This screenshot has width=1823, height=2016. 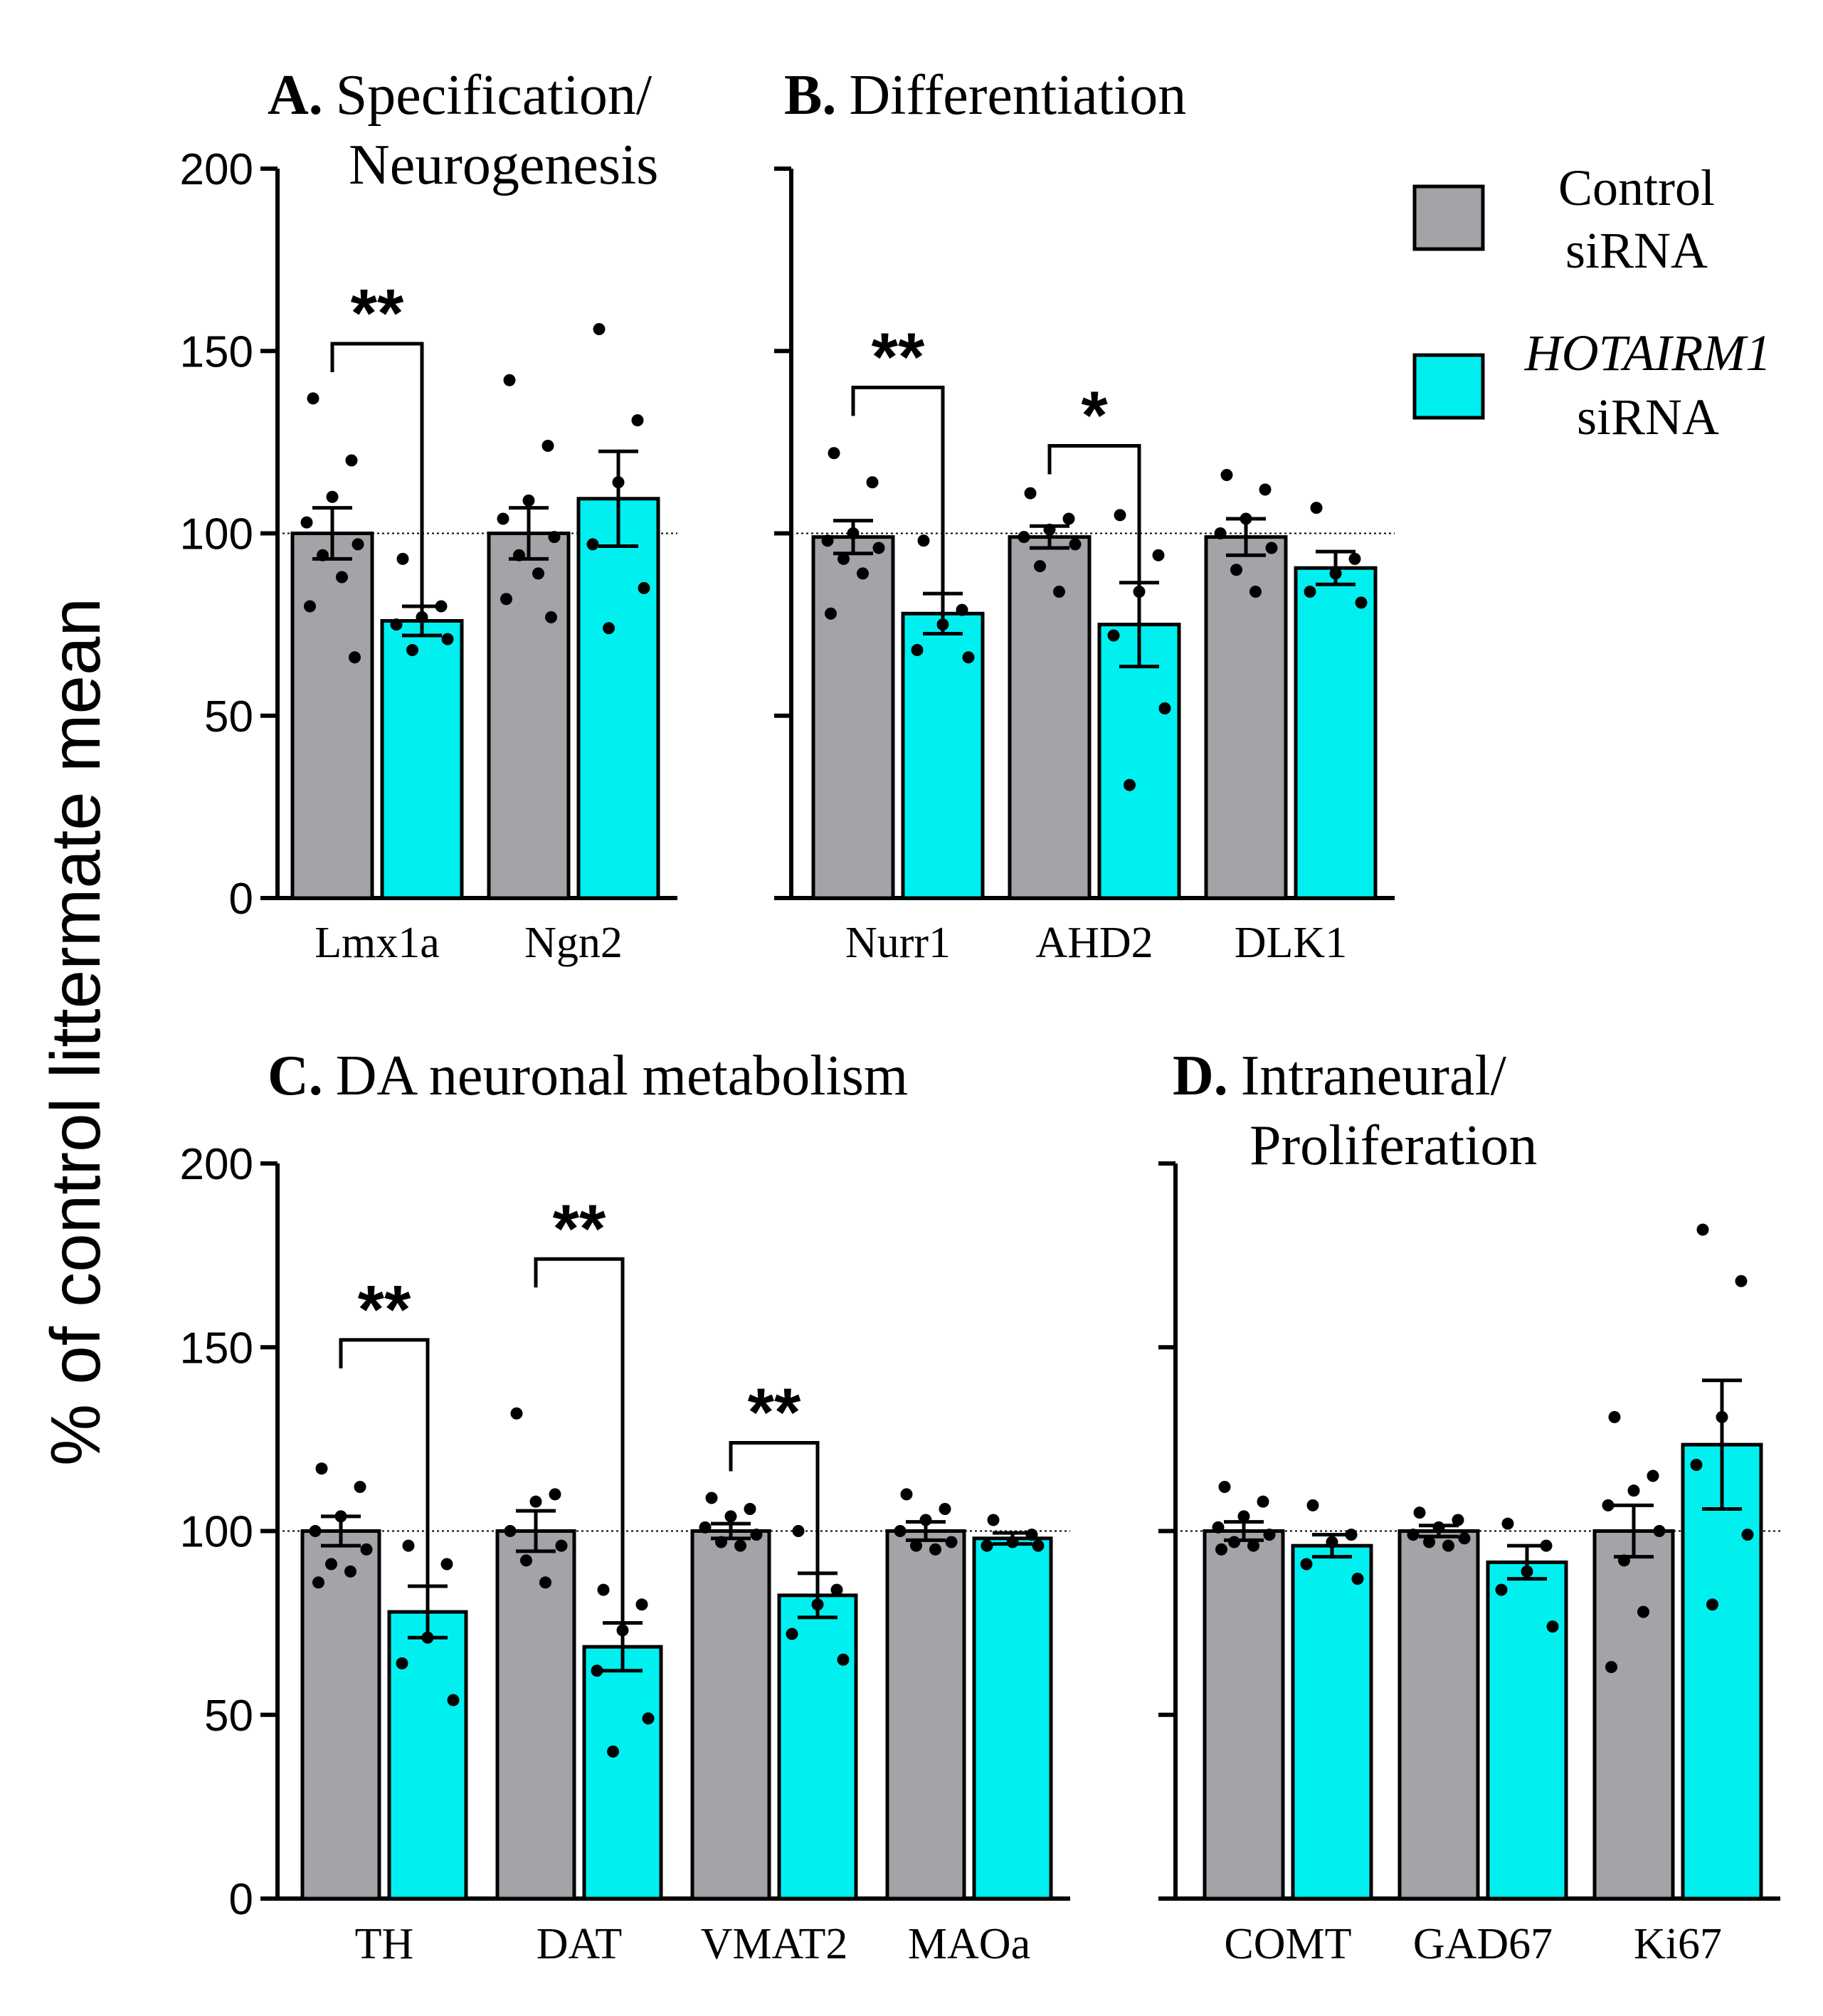 What do you see at coordinates (332, 716) in the screenshot?
I see `bar-lmx1a-control` at bounding box center [332, 716].